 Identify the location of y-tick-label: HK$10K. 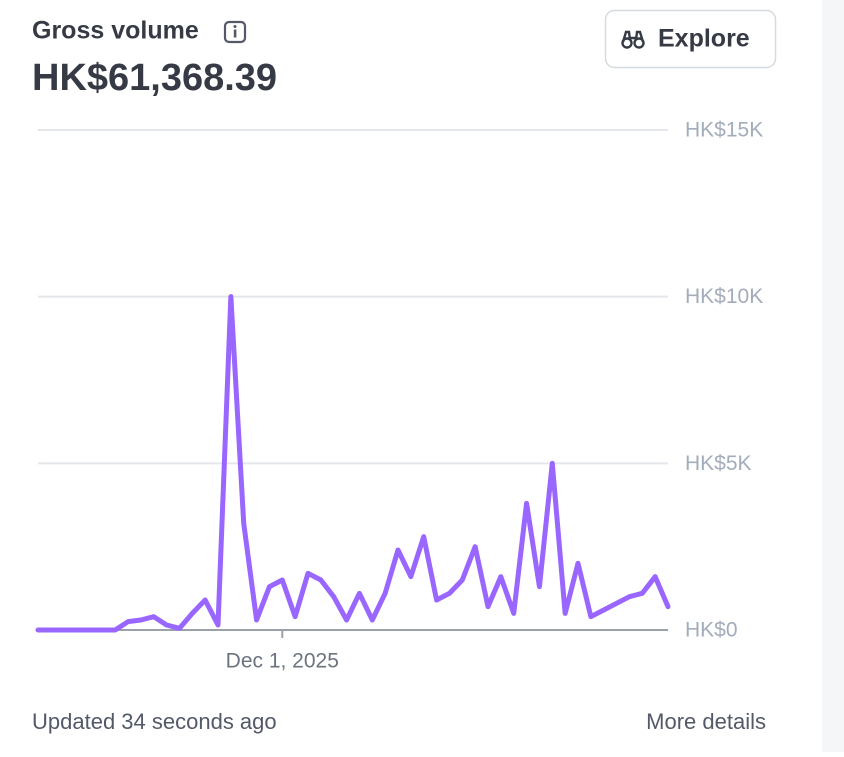
(724, 296).